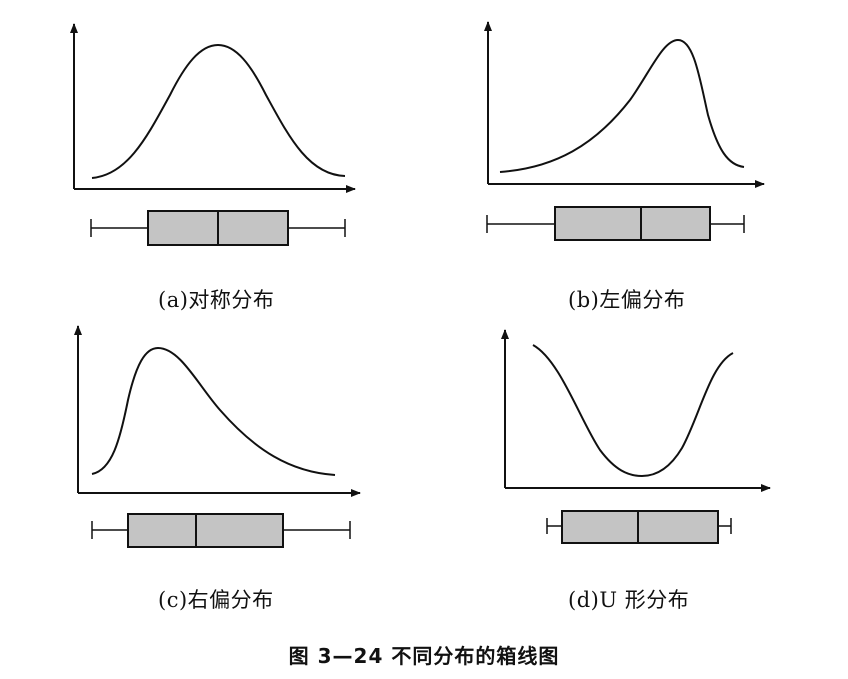  Describe the element at coordinates (622, 105) in the screenshot. I see `panel-b-density-curve` at that location.